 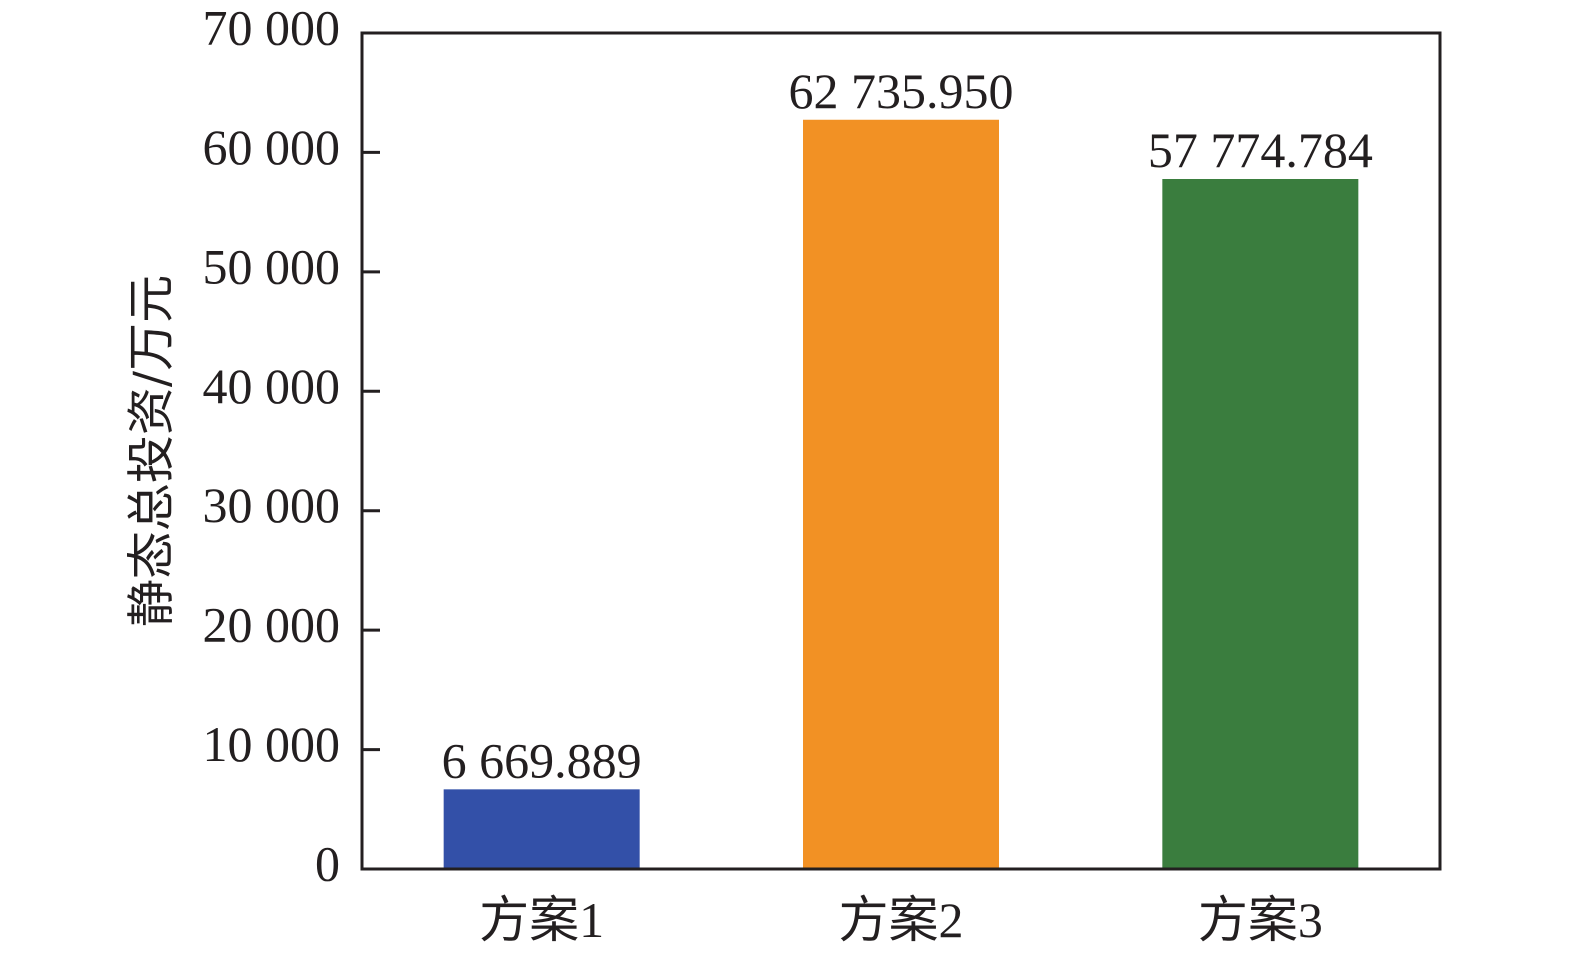 What do you see at coordinates (1260, 150) in the screenshot?
I see `data-label-3: 57 774.784` at bounding box center [1260, 150].